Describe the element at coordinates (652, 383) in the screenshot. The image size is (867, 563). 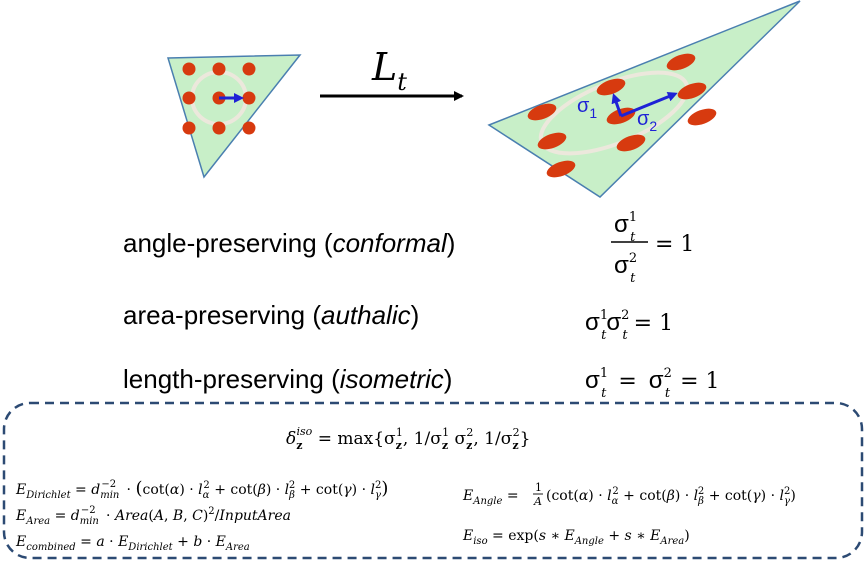
I see `equation-isometric: σ1 t = σ2 t = 1` at that location.